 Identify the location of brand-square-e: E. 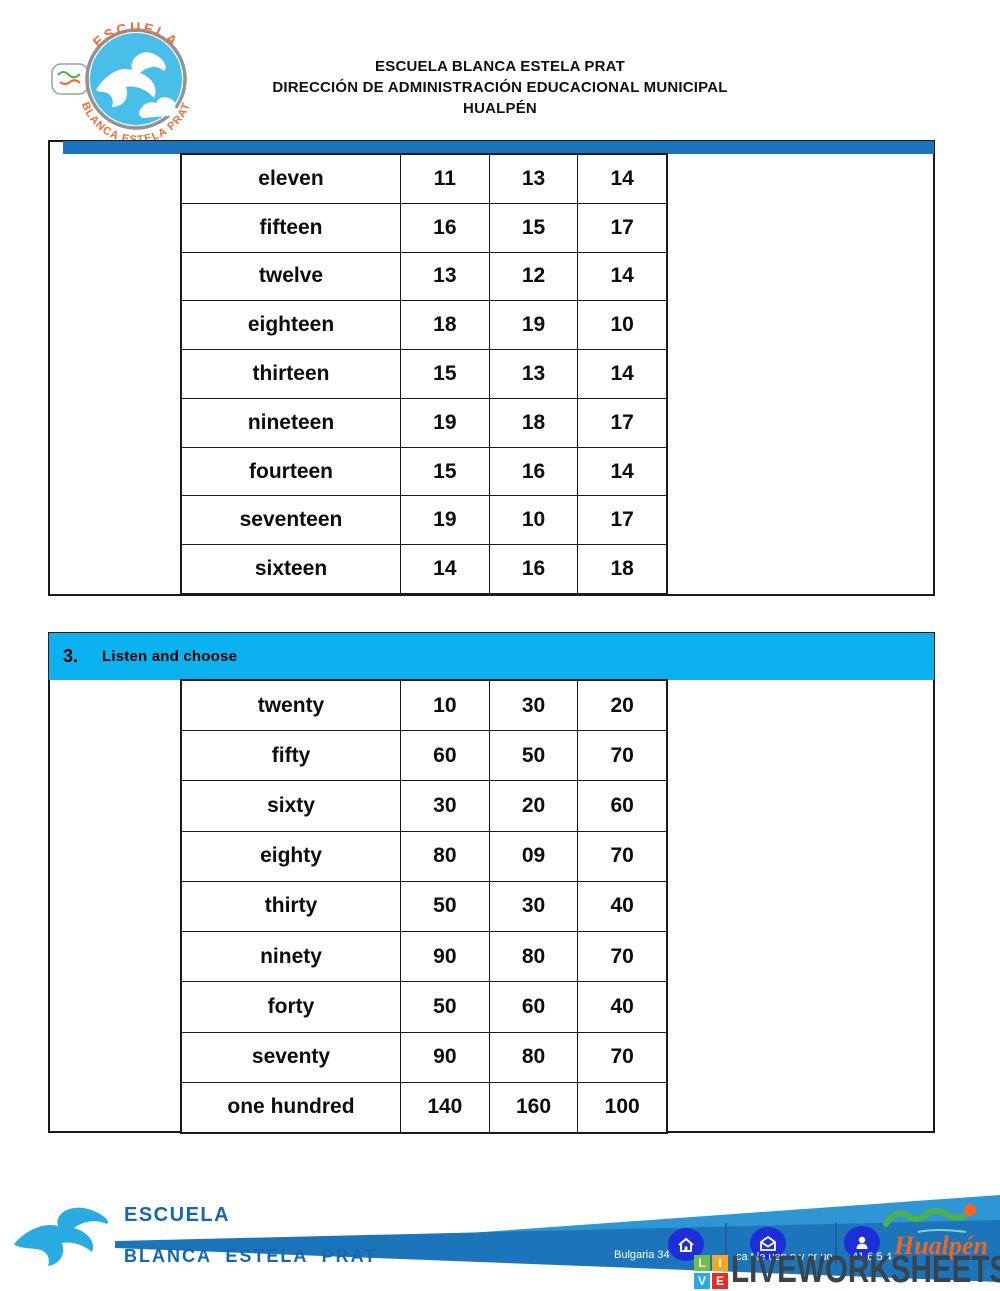
(720, 1281).